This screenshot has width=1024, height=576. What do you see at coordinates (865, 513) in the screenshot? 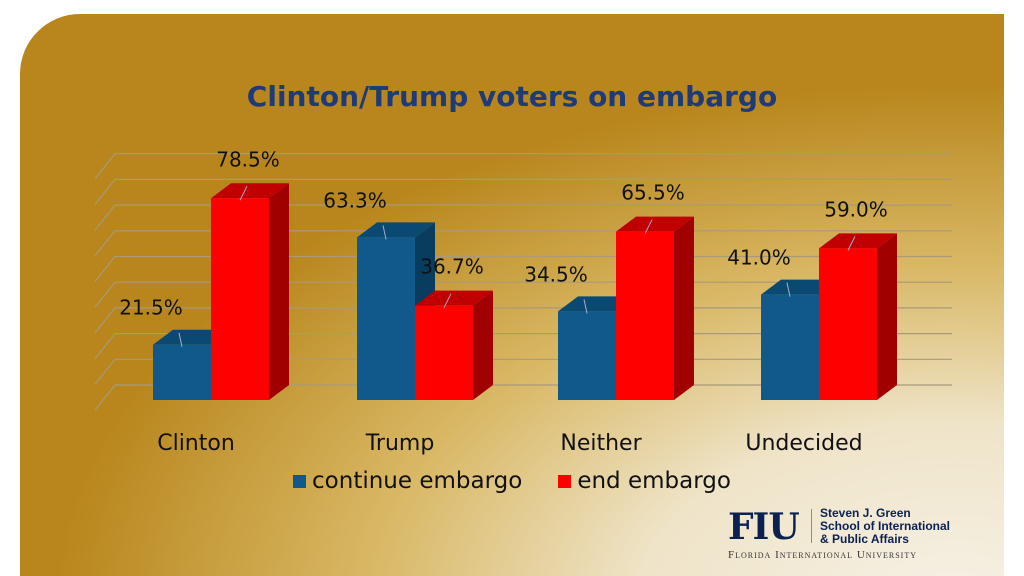
I see `logo-school-line: Steven J. Green` at bounding box center [865, 513].